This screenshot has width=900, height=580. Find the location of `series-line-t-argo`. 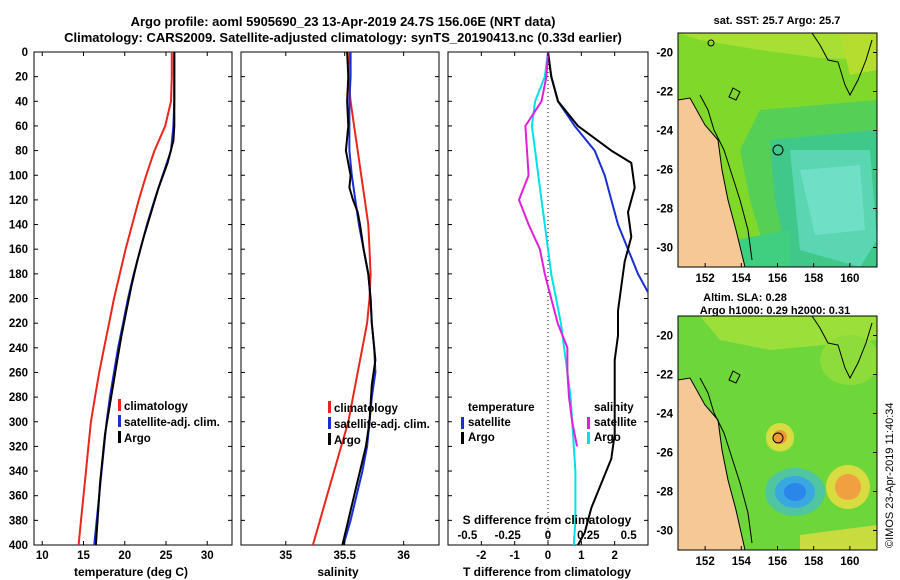

series-line-t-argo is located at coordinates (591, 298).